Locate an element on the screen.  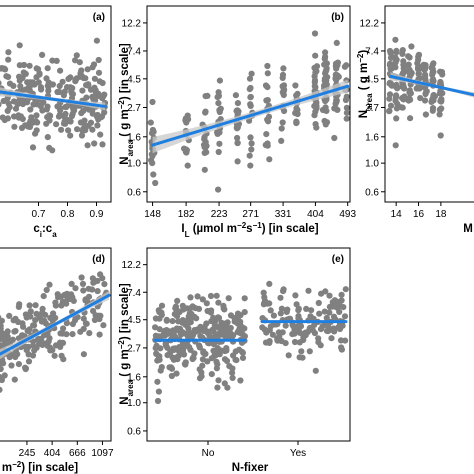
x-tick-label: 0.8 is located at coordinates (68, 214).